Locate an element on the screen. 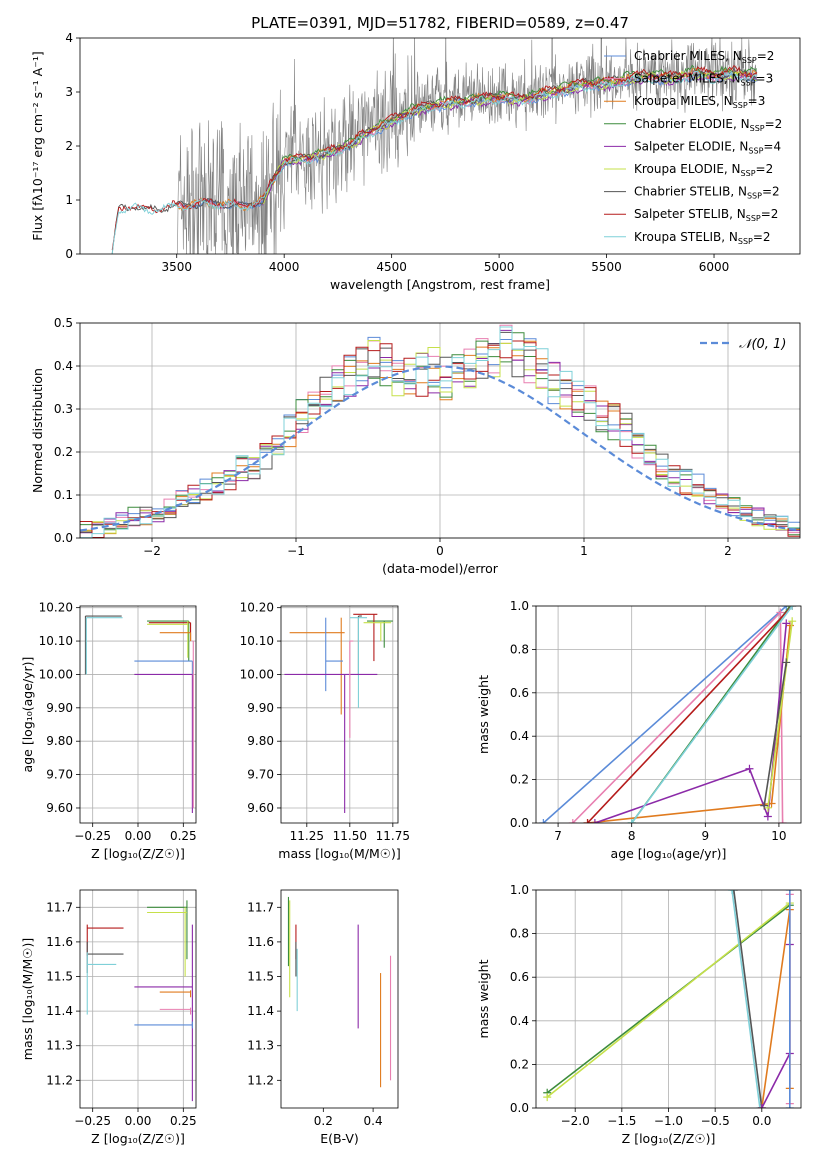  legend-entry: Salpeter MILES, NSSP=3 is located at coordinates (703, 80).